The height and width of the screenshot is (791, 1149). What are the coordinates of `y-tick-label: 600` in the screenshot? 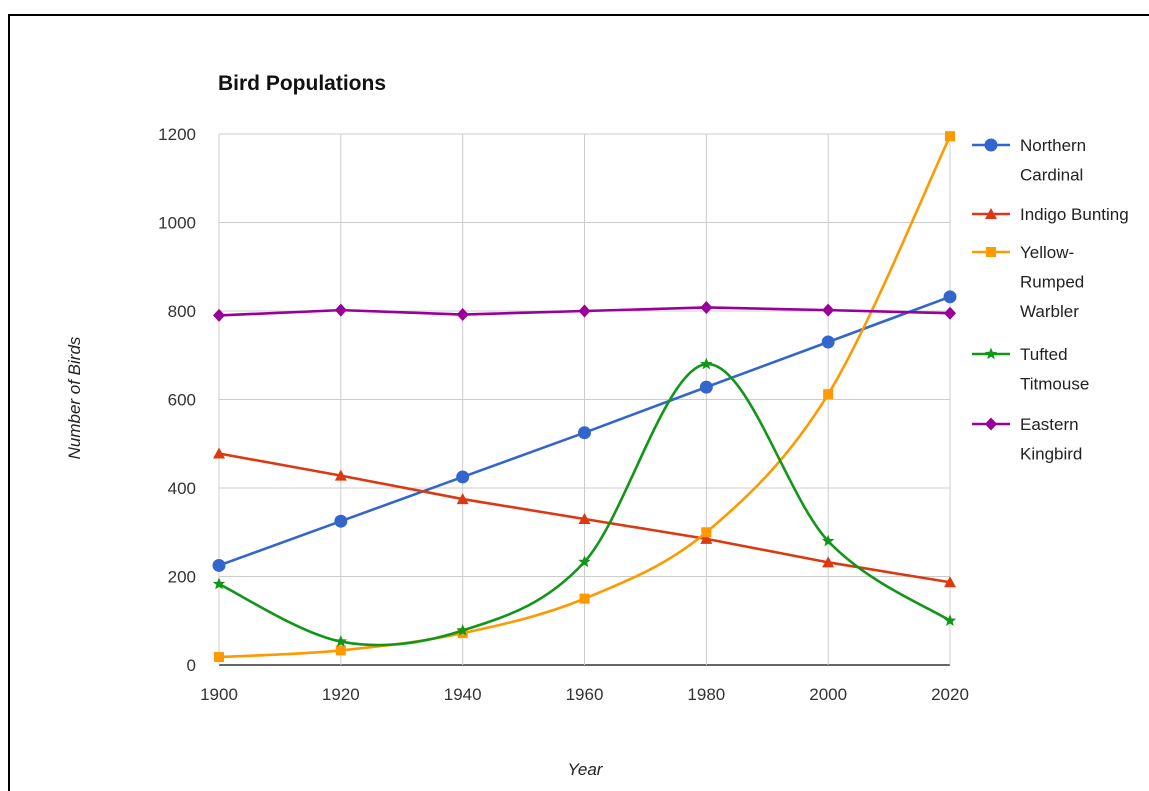 It's located at (182, 400).